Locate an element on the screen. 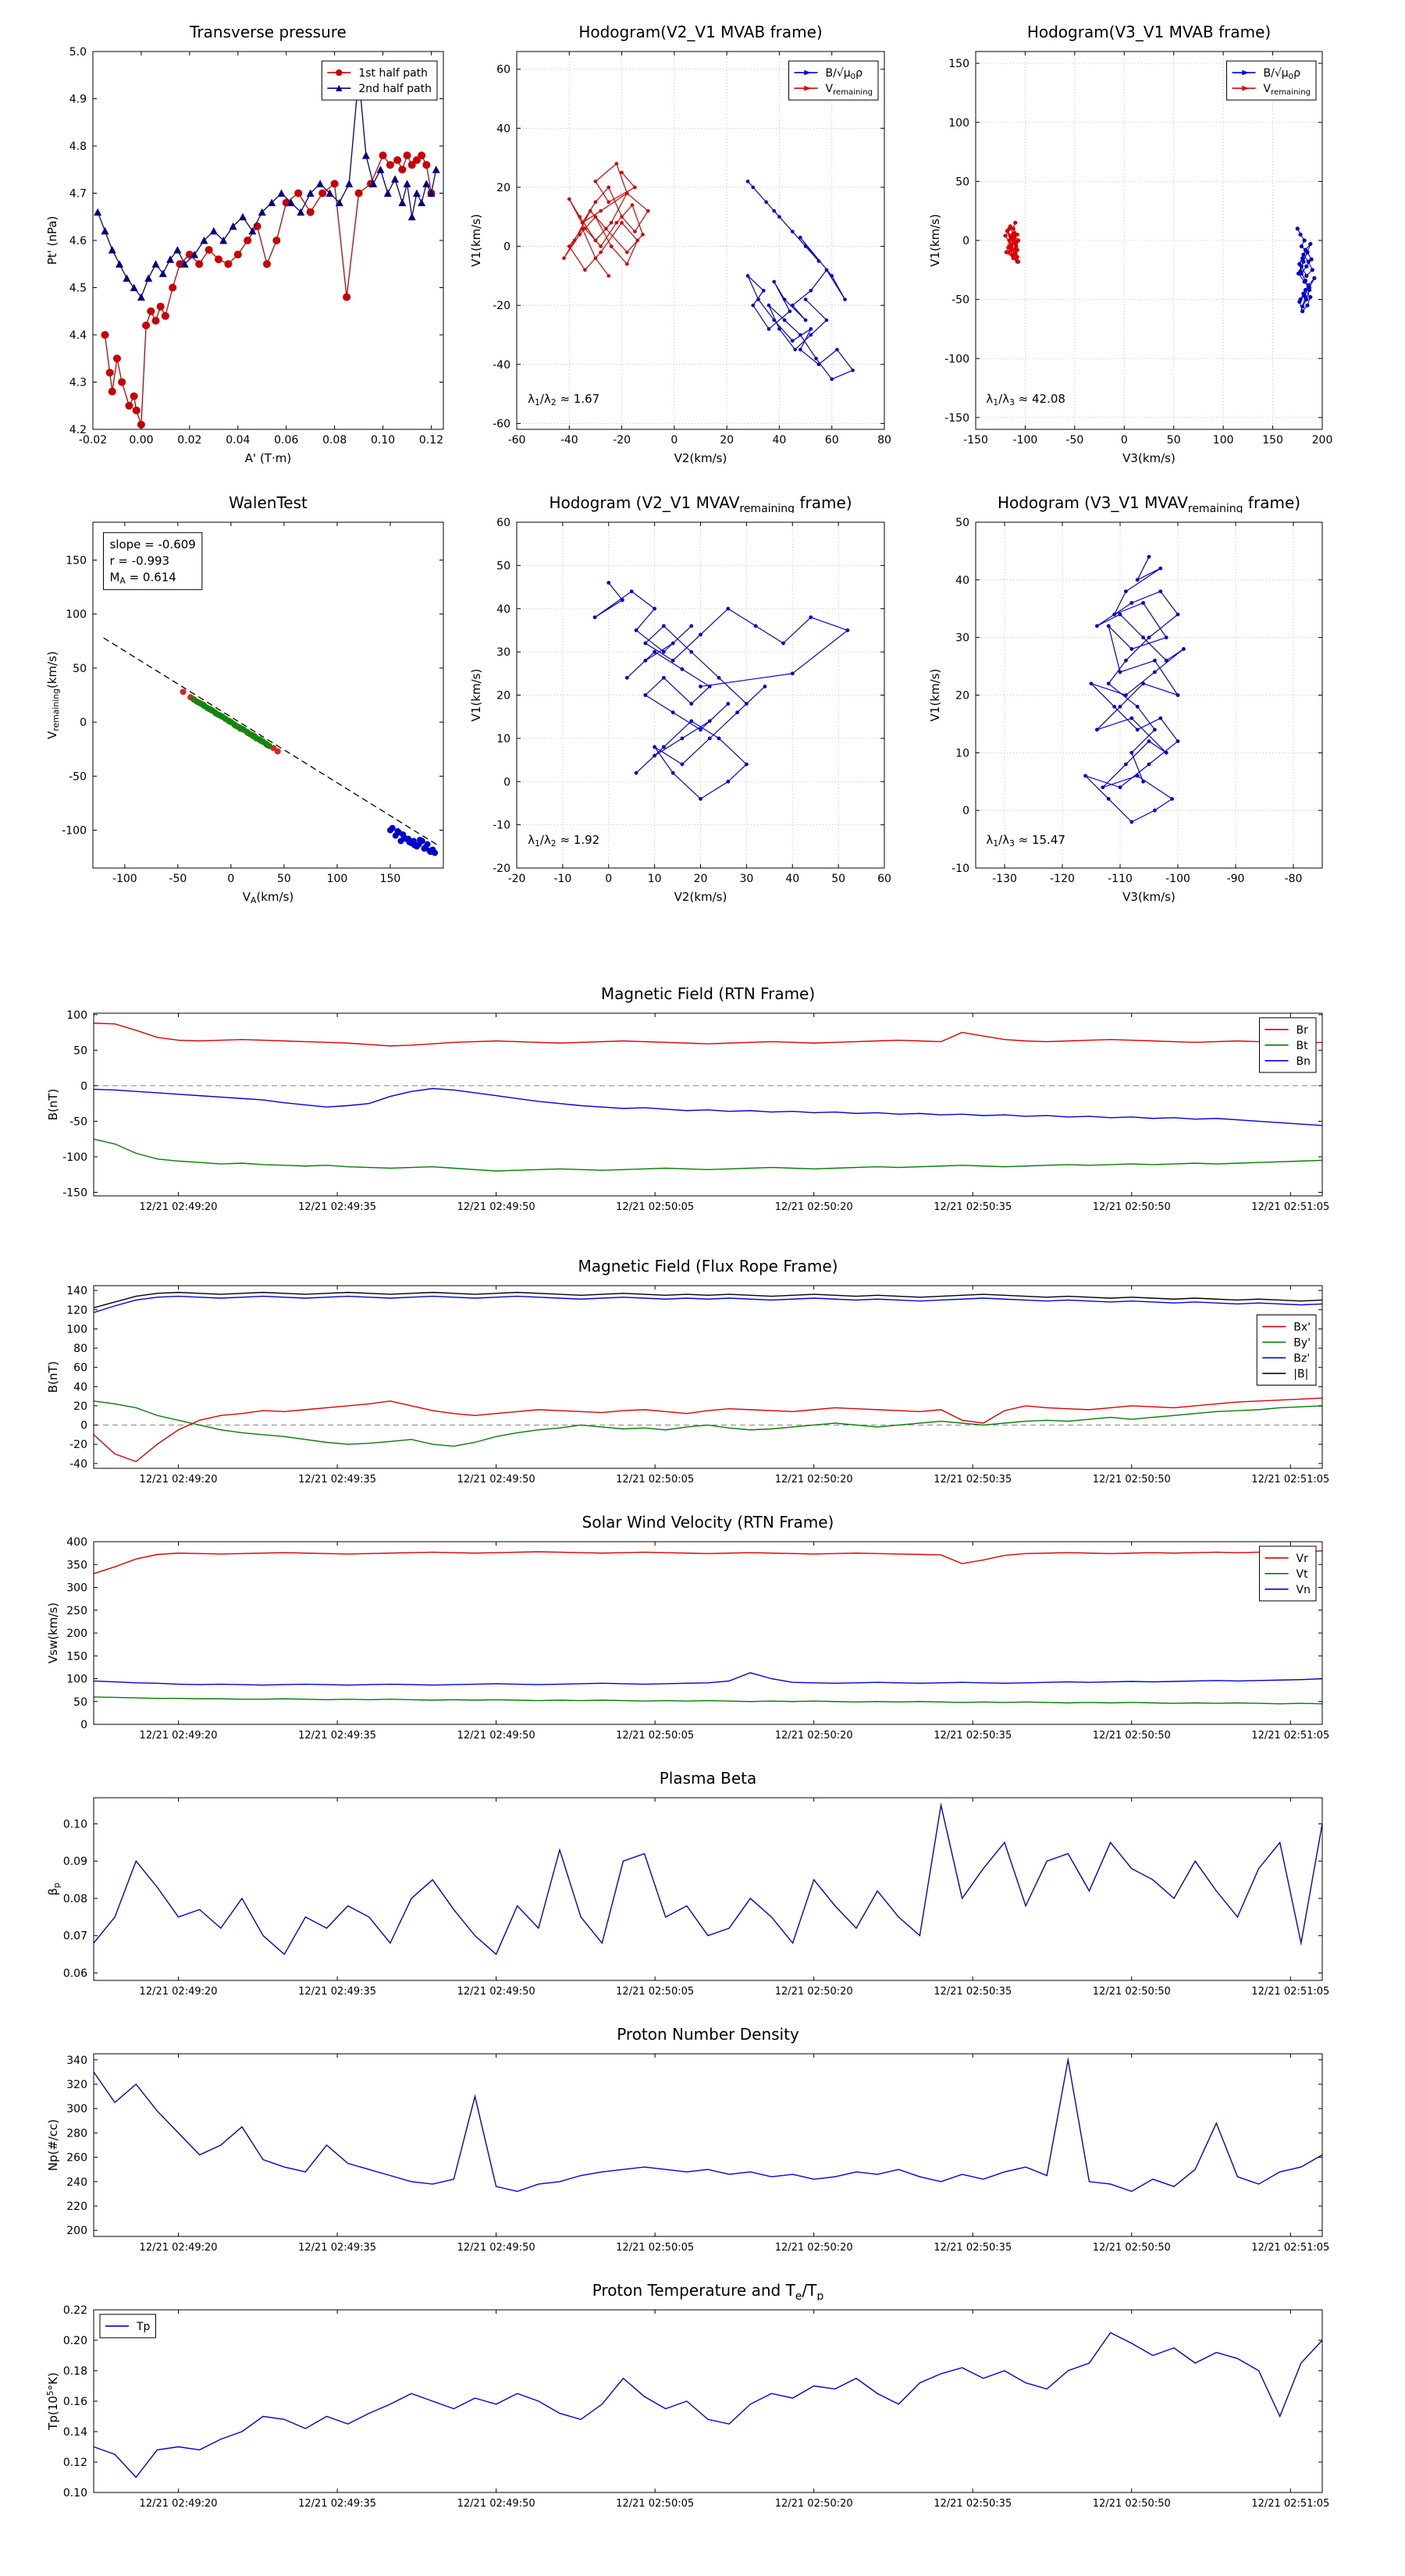 Image resolution: width=1405 pixels, height=2576 pixels. panel-magnetic-field-rtn: Magnetic Field (RTN Frame) is located at coordinates (688, 1106).